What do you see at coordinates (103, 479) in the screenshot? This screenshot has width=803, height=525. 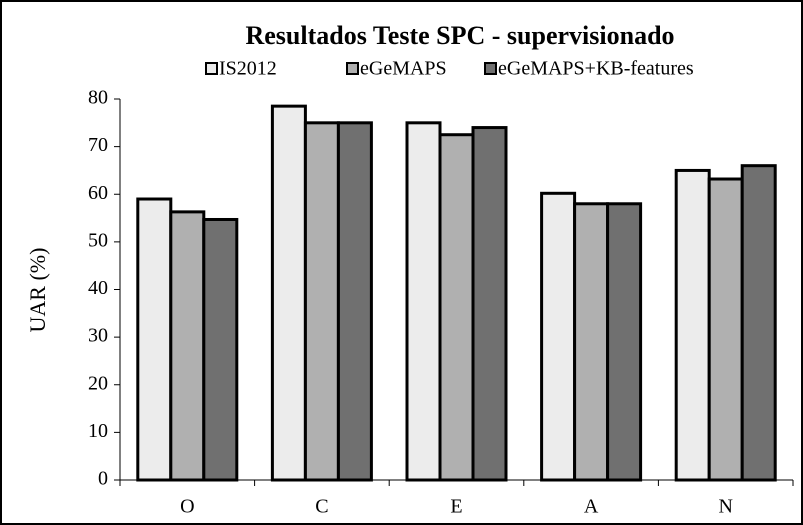 I see `y-tick-label: 0` at bounding box center [103, 479].